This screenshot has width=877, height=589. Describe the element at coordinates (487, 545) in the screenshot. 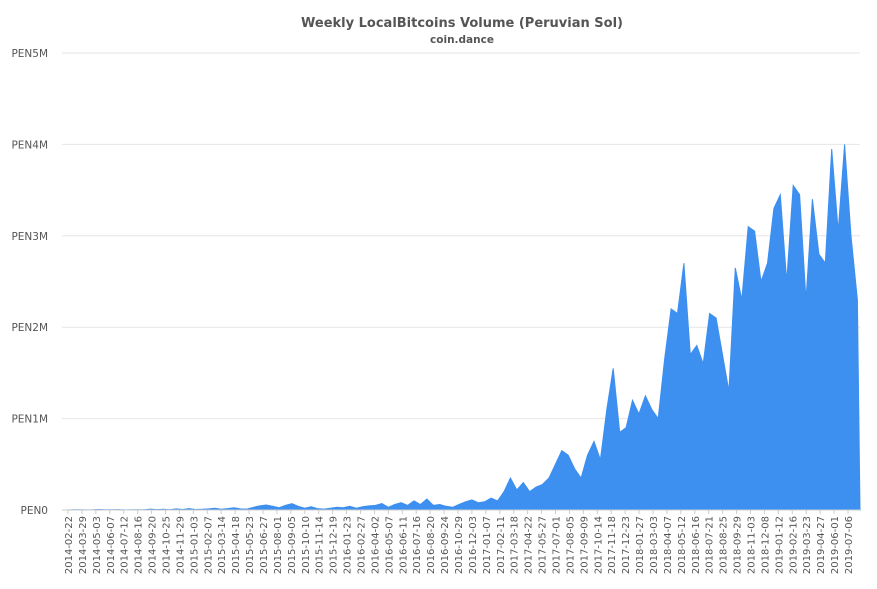

I see `x-tick-label: 2017-01-07` at that location.